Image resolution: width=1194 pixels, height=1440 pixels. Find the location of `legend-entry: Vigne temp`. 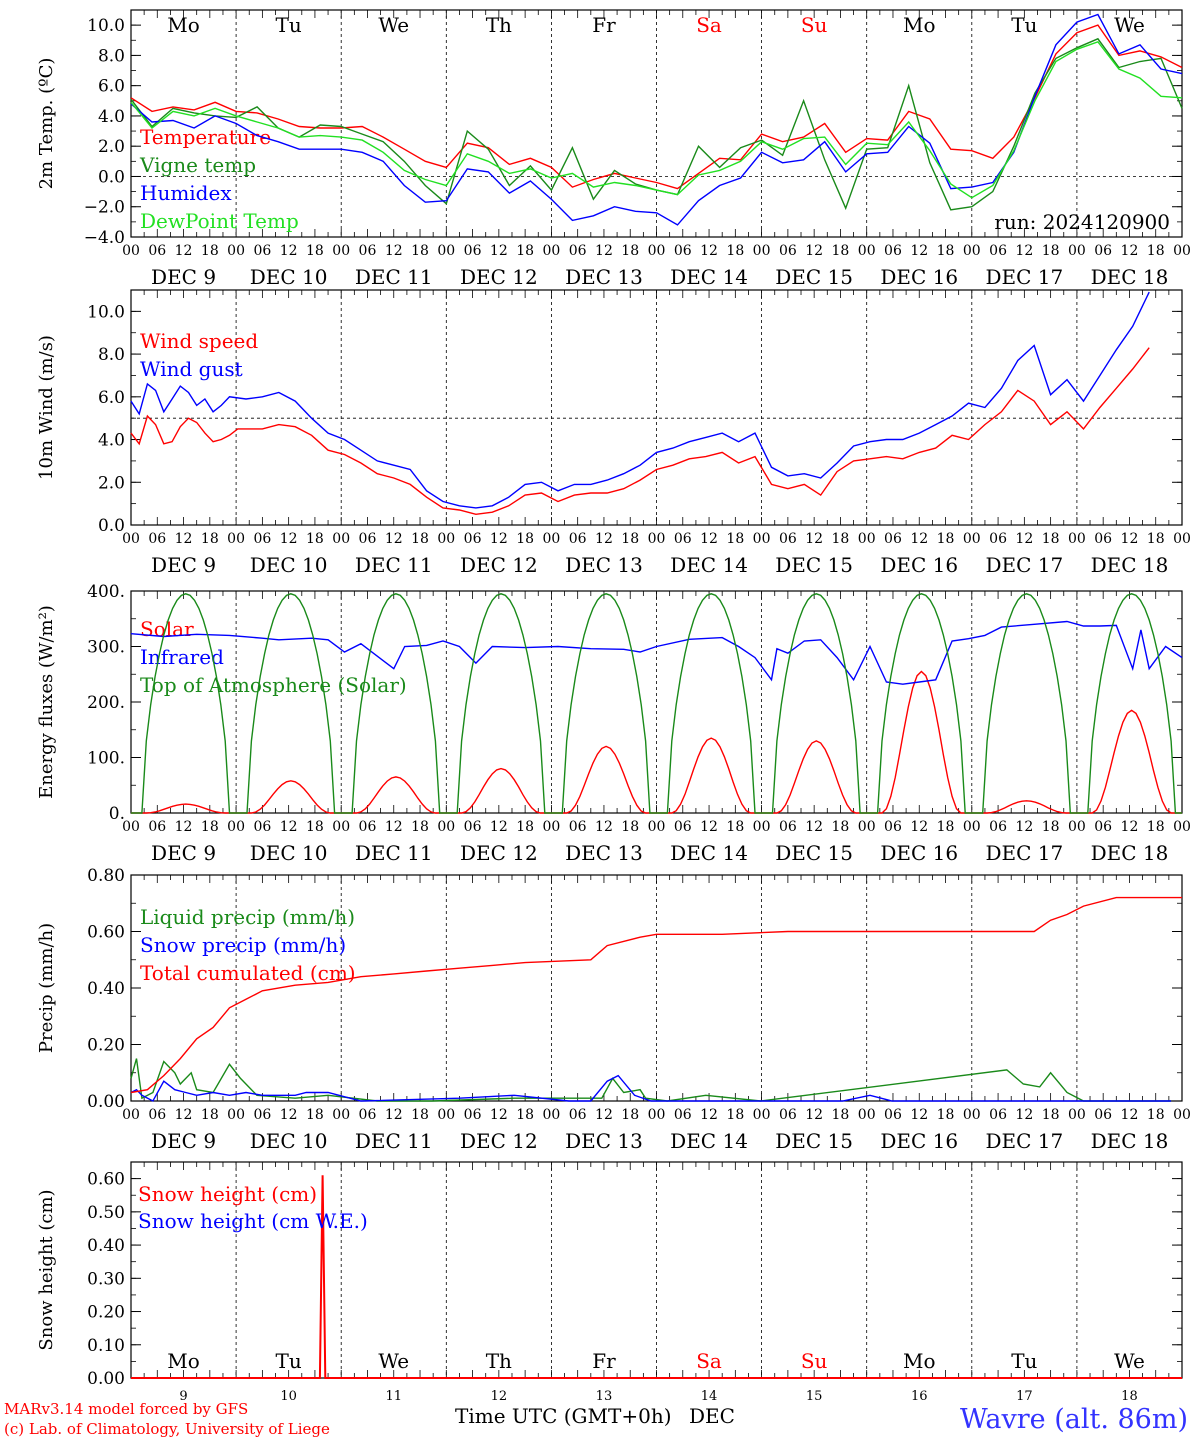

legend-entry: Vigne temp is located at coordinates (197, 165).